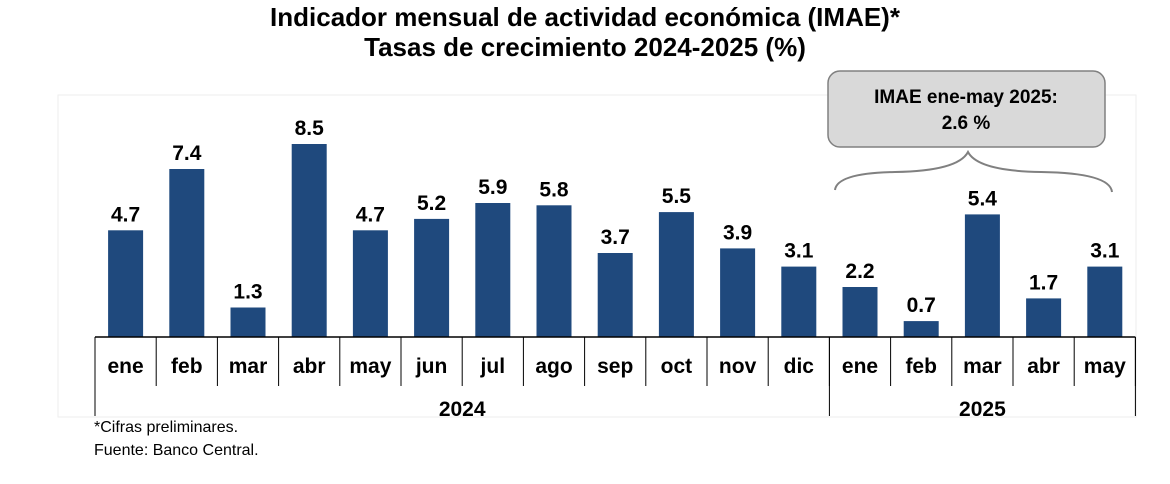  Describe the element at coordinates (799, 366) in the screenshot. I see `tick-label-11: dic` at that location.